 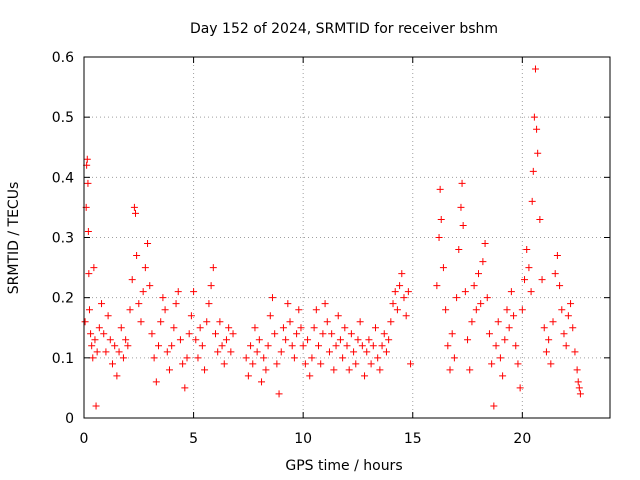 What do you see at coordinates (343, 466) in the screenshot?
I see `x-axis-label: GPS time / hours` at bounding box center [343, 466].